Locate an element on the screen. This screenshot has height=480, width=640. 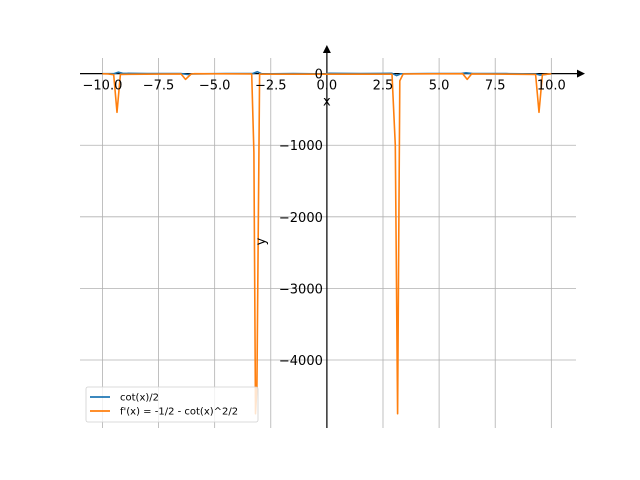
x-tick-label: 5.0 is located at coordinates (439, 86).